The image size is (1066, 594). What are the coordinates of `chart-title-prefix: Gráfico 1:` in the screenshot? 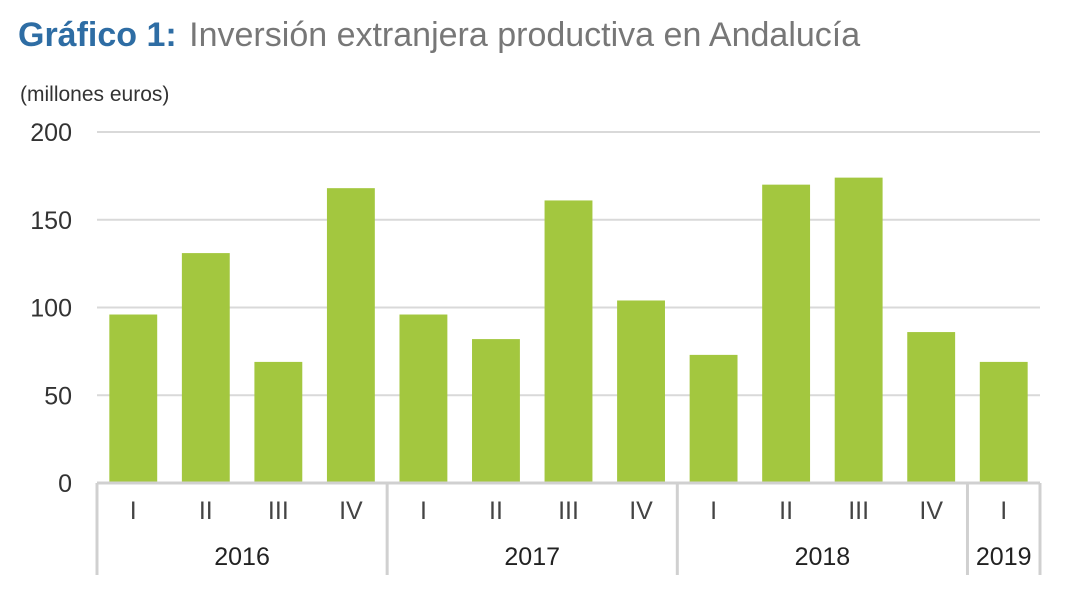 It's located at (97, 35).